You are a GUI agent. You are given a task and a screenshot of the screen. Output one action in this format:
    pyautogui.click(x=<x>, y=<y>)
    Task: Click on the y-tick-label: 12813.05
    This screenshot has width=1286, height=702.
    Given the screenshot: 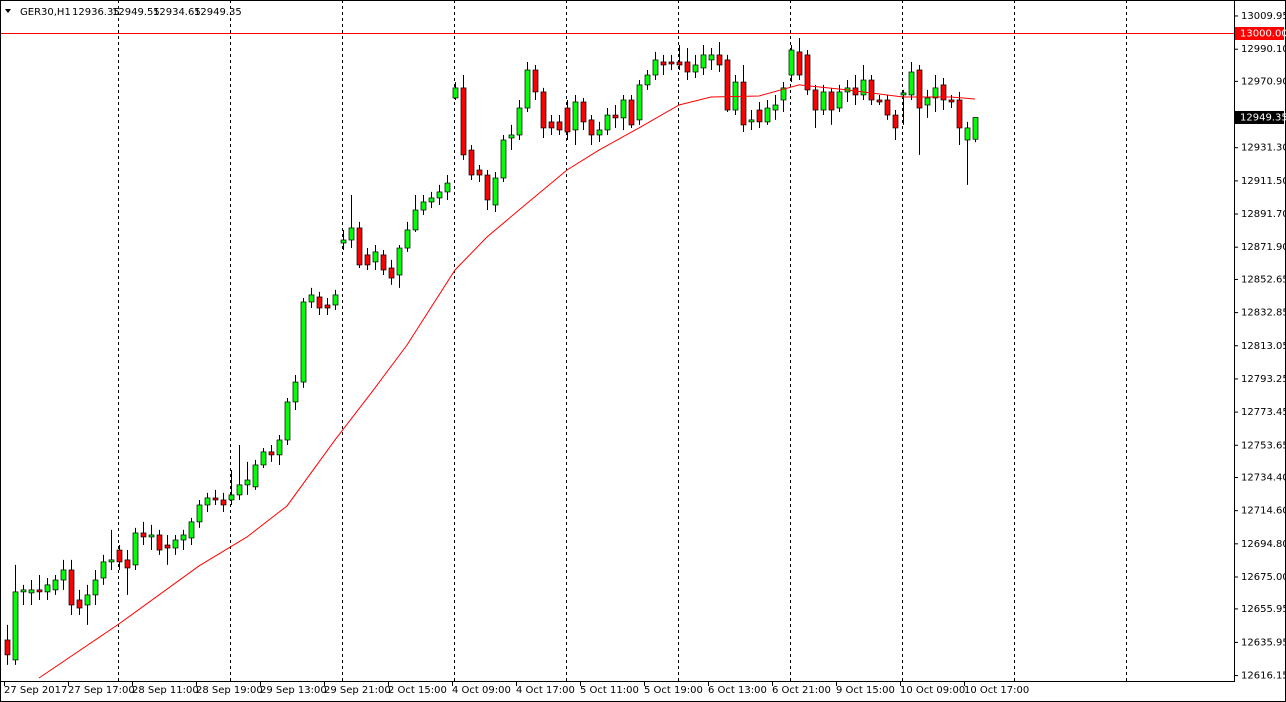 What is the action you would take?
    pyautogui.click(x=1263, y=346)
    